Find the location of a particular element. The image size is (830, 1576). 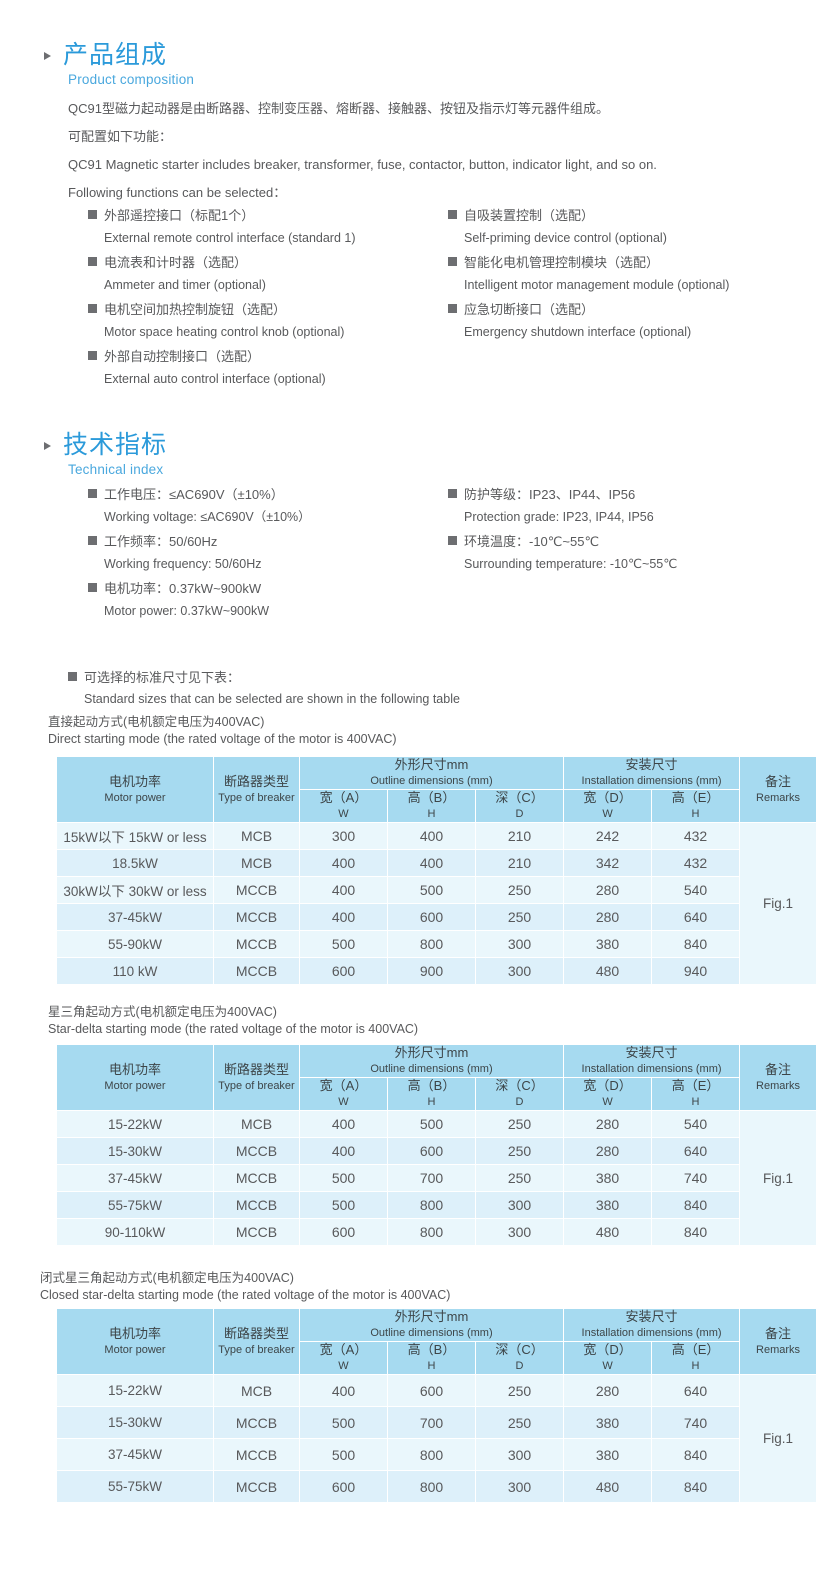

table-cell: 342 is located at coordinates (608, 863).